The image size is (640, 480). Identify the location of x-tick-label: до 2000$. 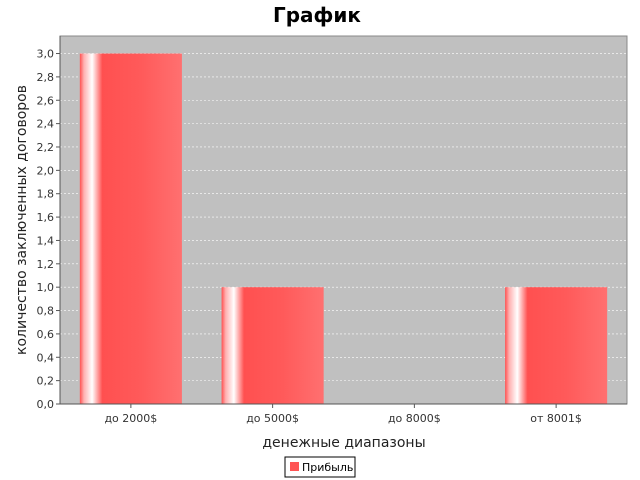
(130, 418).